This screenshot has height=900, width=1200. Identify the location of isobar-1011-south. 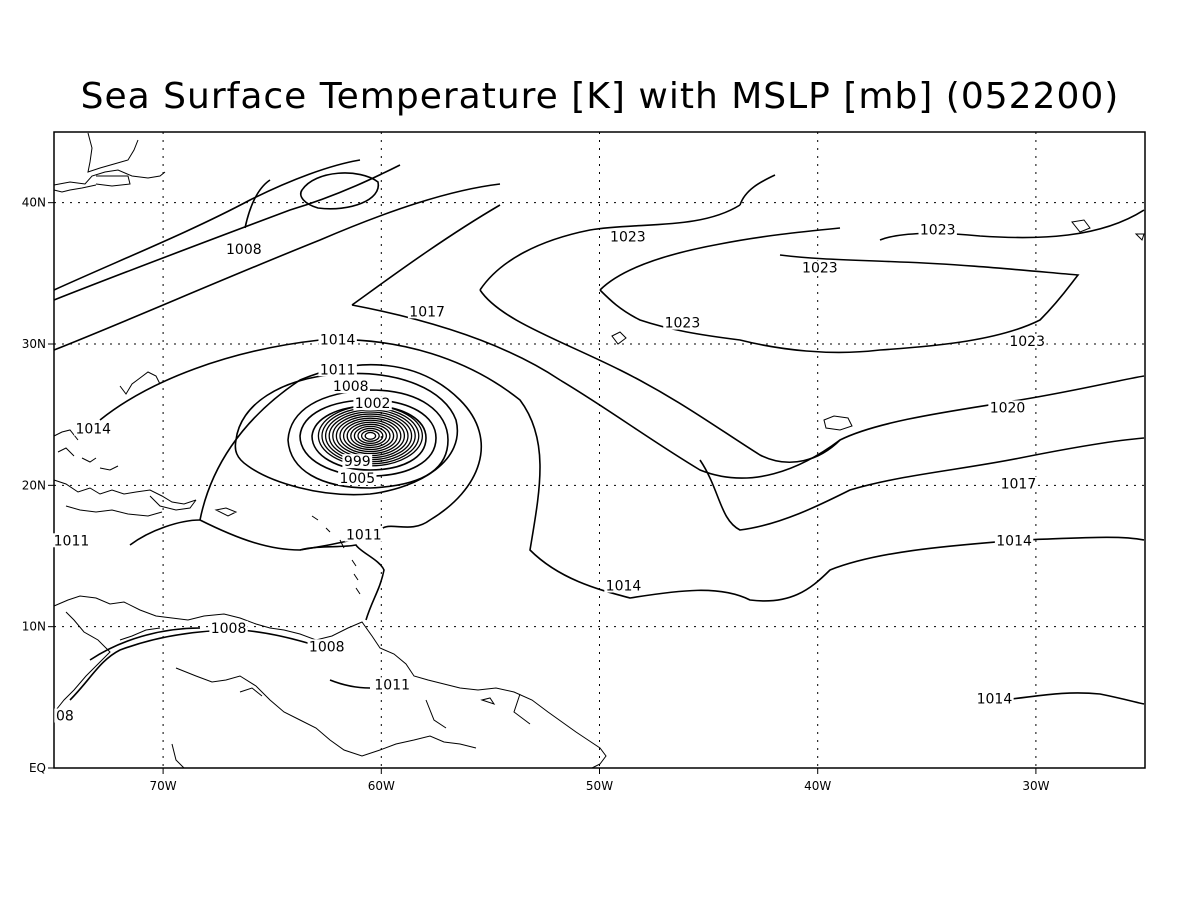
(257, 570).